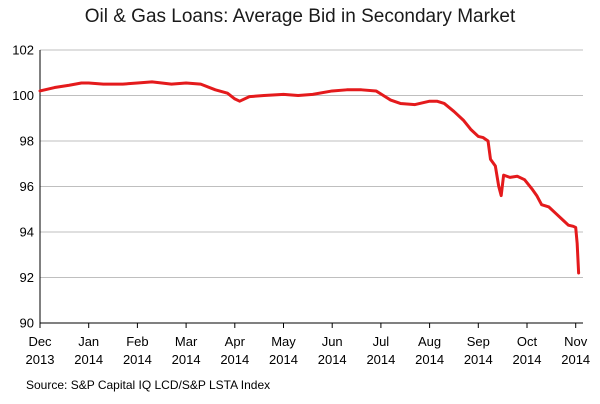  Describe the element at coordinates (27, 141) in the screenshot. I see `y-tick-label: 98` at that location.